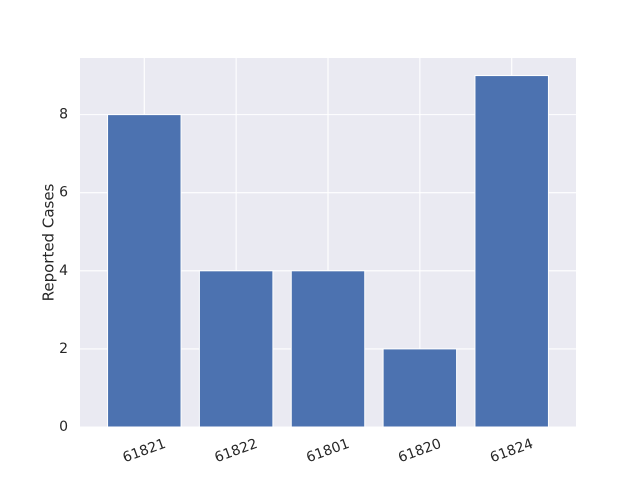 The image size is (640, 480). What do you see at coordinates (511, 451) in the screenshot?
I see `x-tick-label: 61824` at bounding box center [511, 451].